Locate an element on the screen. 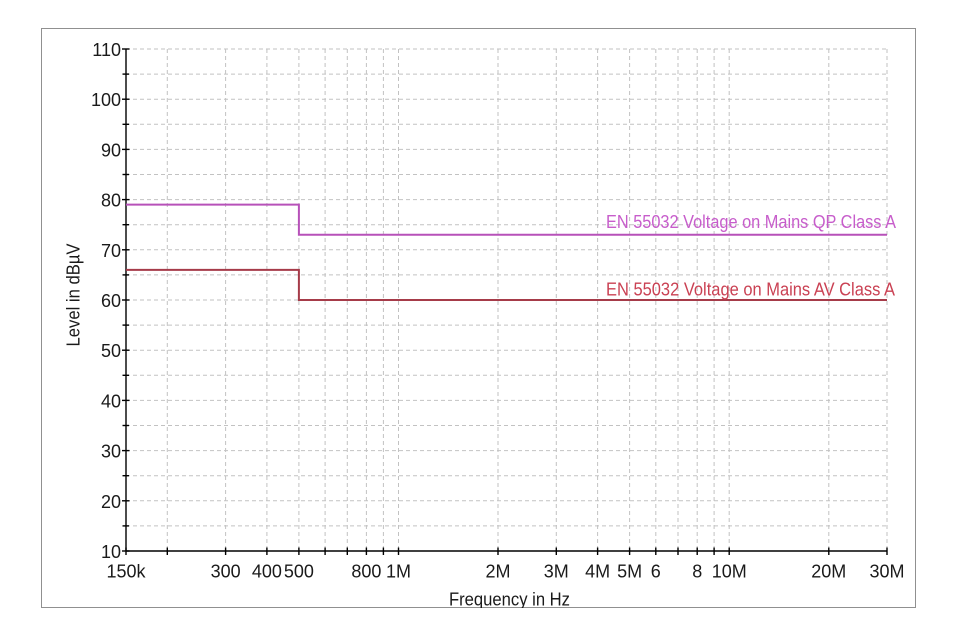 This screenshot has height=643, width=958. svg-text: Level in dBµV is located at coordinates (74, 295).